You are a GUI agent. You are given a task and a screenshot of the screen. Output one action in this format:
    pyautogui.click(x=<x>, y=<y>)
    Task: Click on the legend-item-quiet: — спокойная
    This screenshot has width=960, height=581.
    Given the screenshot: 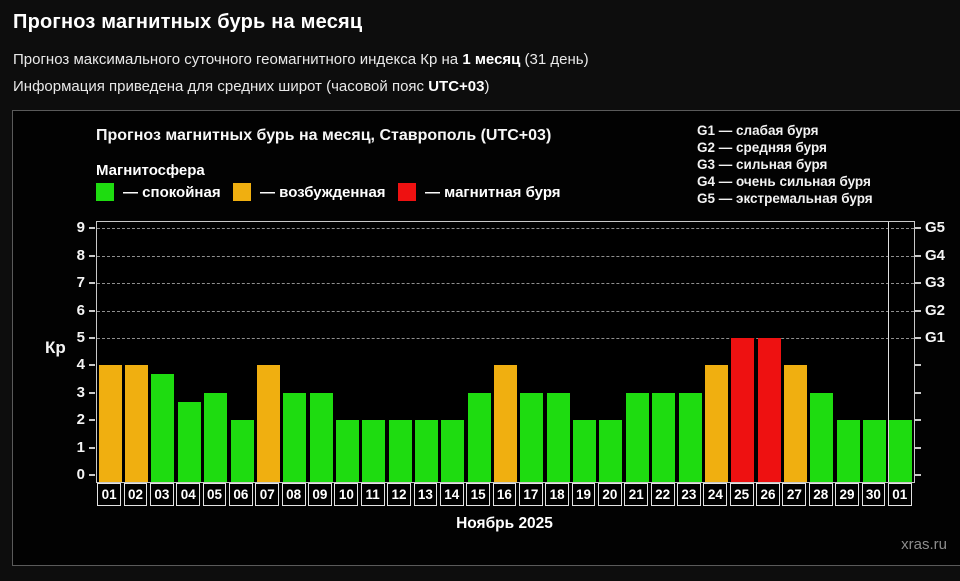 What is the action you would take?
    pyautogui.click(x=158, y=192)
    